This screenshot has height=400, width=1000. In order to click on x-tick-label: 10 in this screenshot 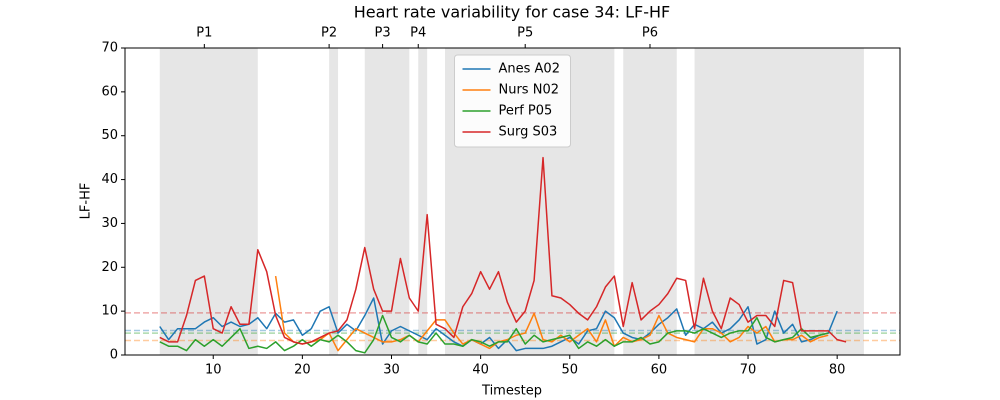, I will do `click(213, 370)`.